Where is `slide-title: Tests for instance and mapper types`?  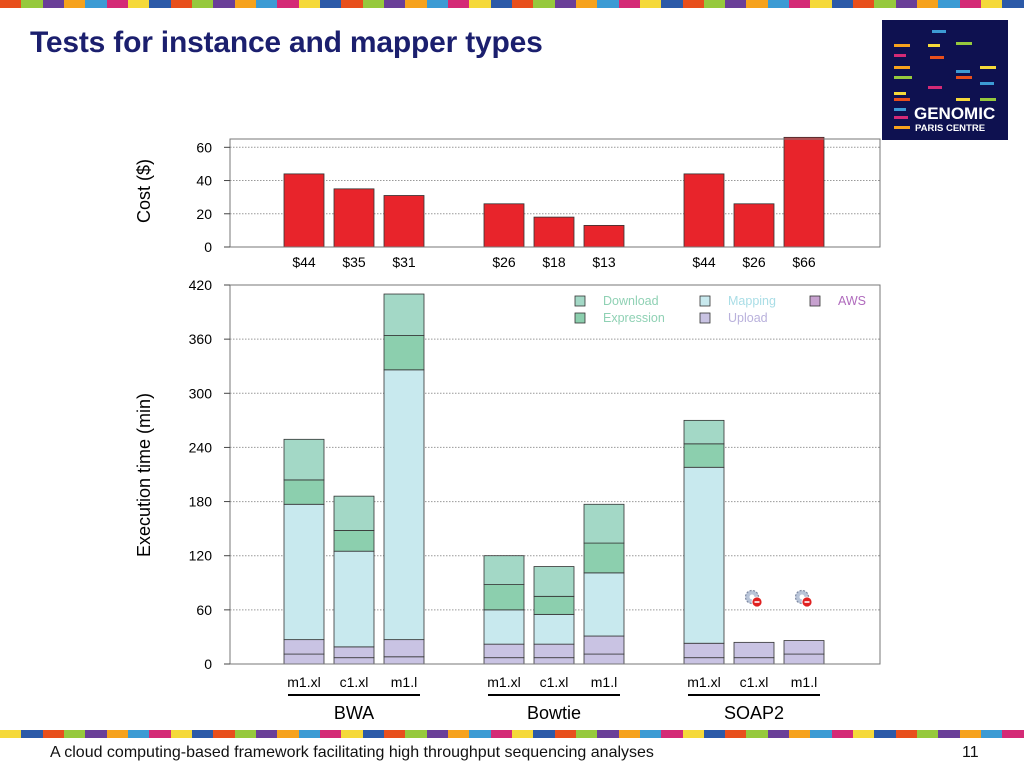
slide-title: Tests for instance and mapper types is located at coordinates (286, 42).